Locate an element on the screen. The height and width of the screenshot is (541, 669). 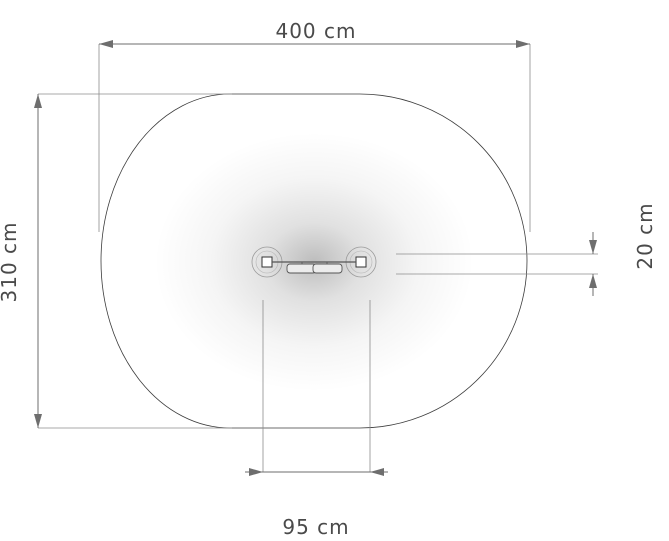
width-arrow-left is located at coordinates (106, 44).